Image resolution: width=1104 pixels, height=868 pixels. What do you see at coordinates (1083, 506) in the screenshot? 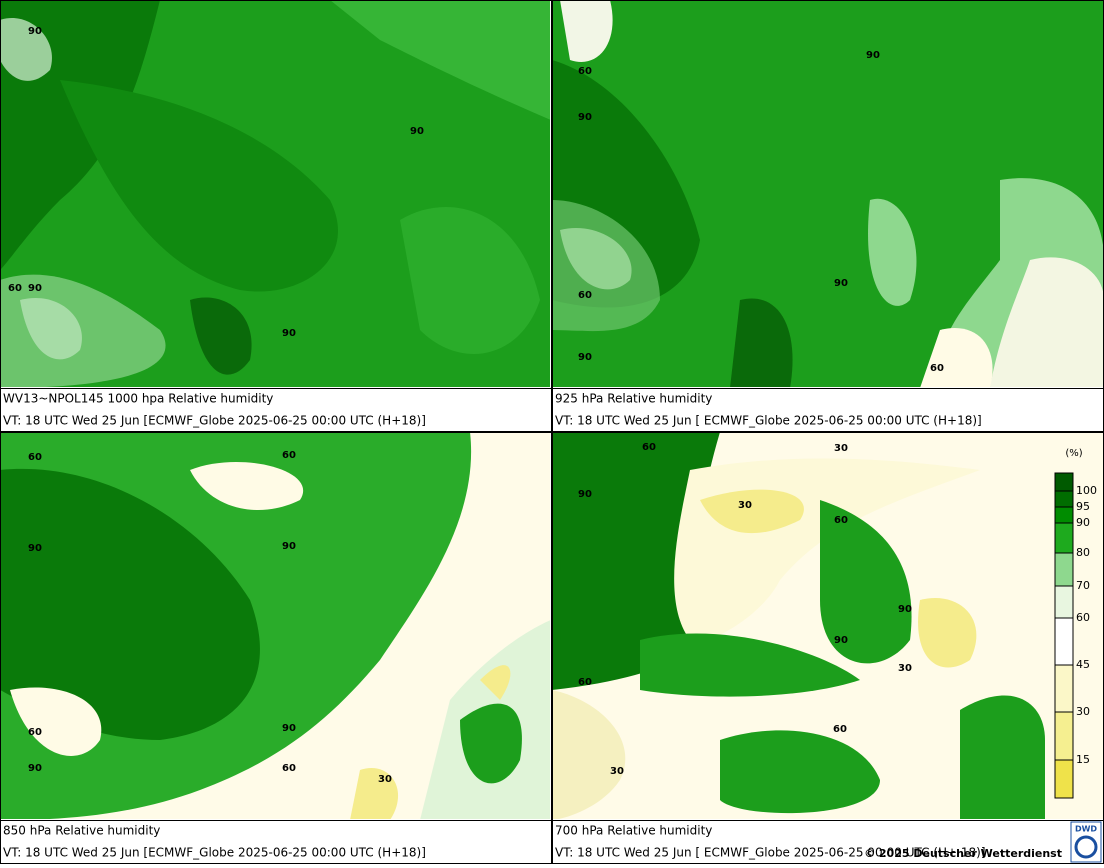
I see `colorbar-label: 95` at bounding box center [1083, 506].